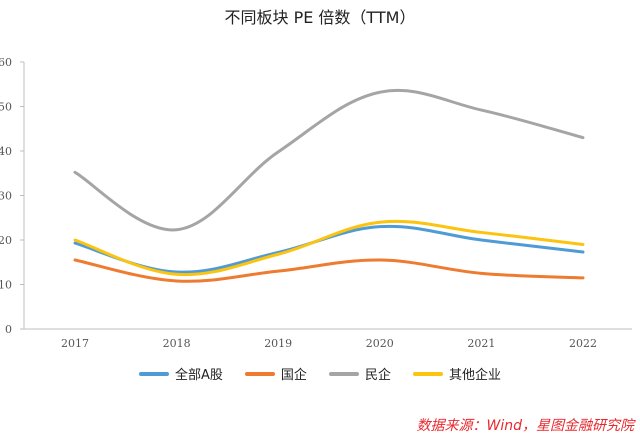 The height and width of the screenshot is (443, 640). Describe the element at coordinates (278, 343) in the screenshot. I see `x-tick-label: 2019` at that location.